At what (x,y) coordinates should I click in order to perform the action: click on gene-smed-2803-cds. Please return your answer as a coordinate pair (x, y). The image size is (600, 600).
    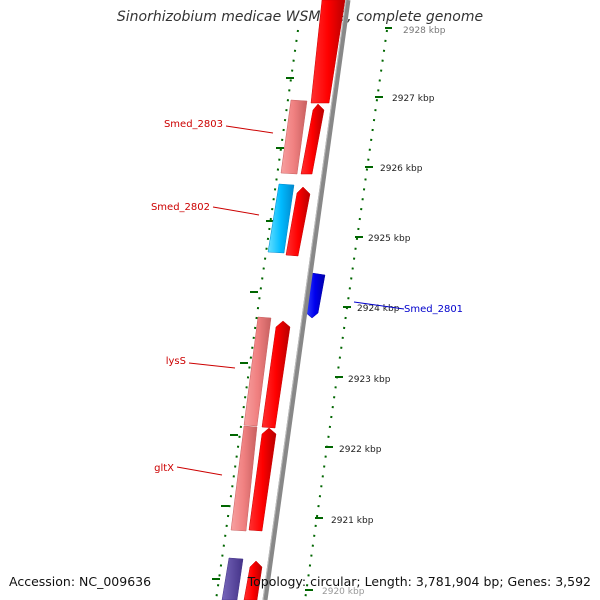
    Looking at the image, I should click on (312, 139).